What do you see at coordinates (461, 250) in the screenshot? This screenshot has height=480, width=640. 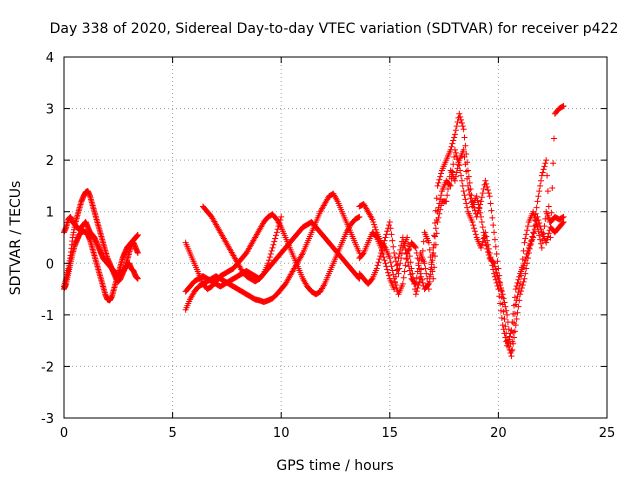 I see `series-track-j` at bounding box center [461, 250].